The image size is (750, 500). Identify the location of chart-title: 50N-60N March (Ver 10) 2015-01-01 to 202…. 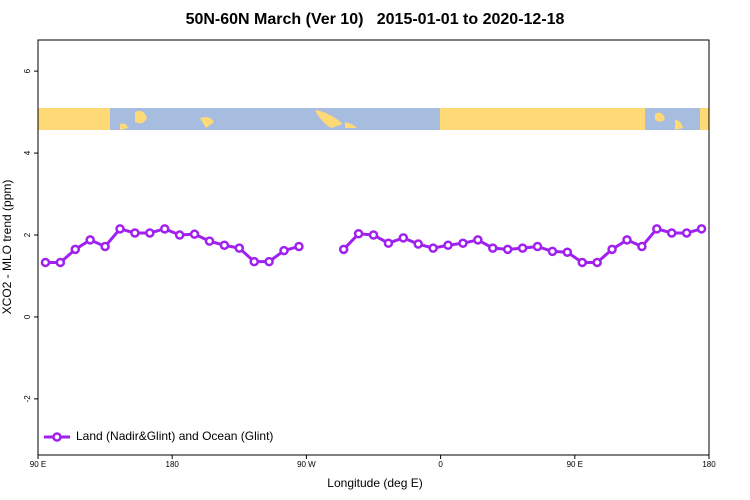
(375, 19).